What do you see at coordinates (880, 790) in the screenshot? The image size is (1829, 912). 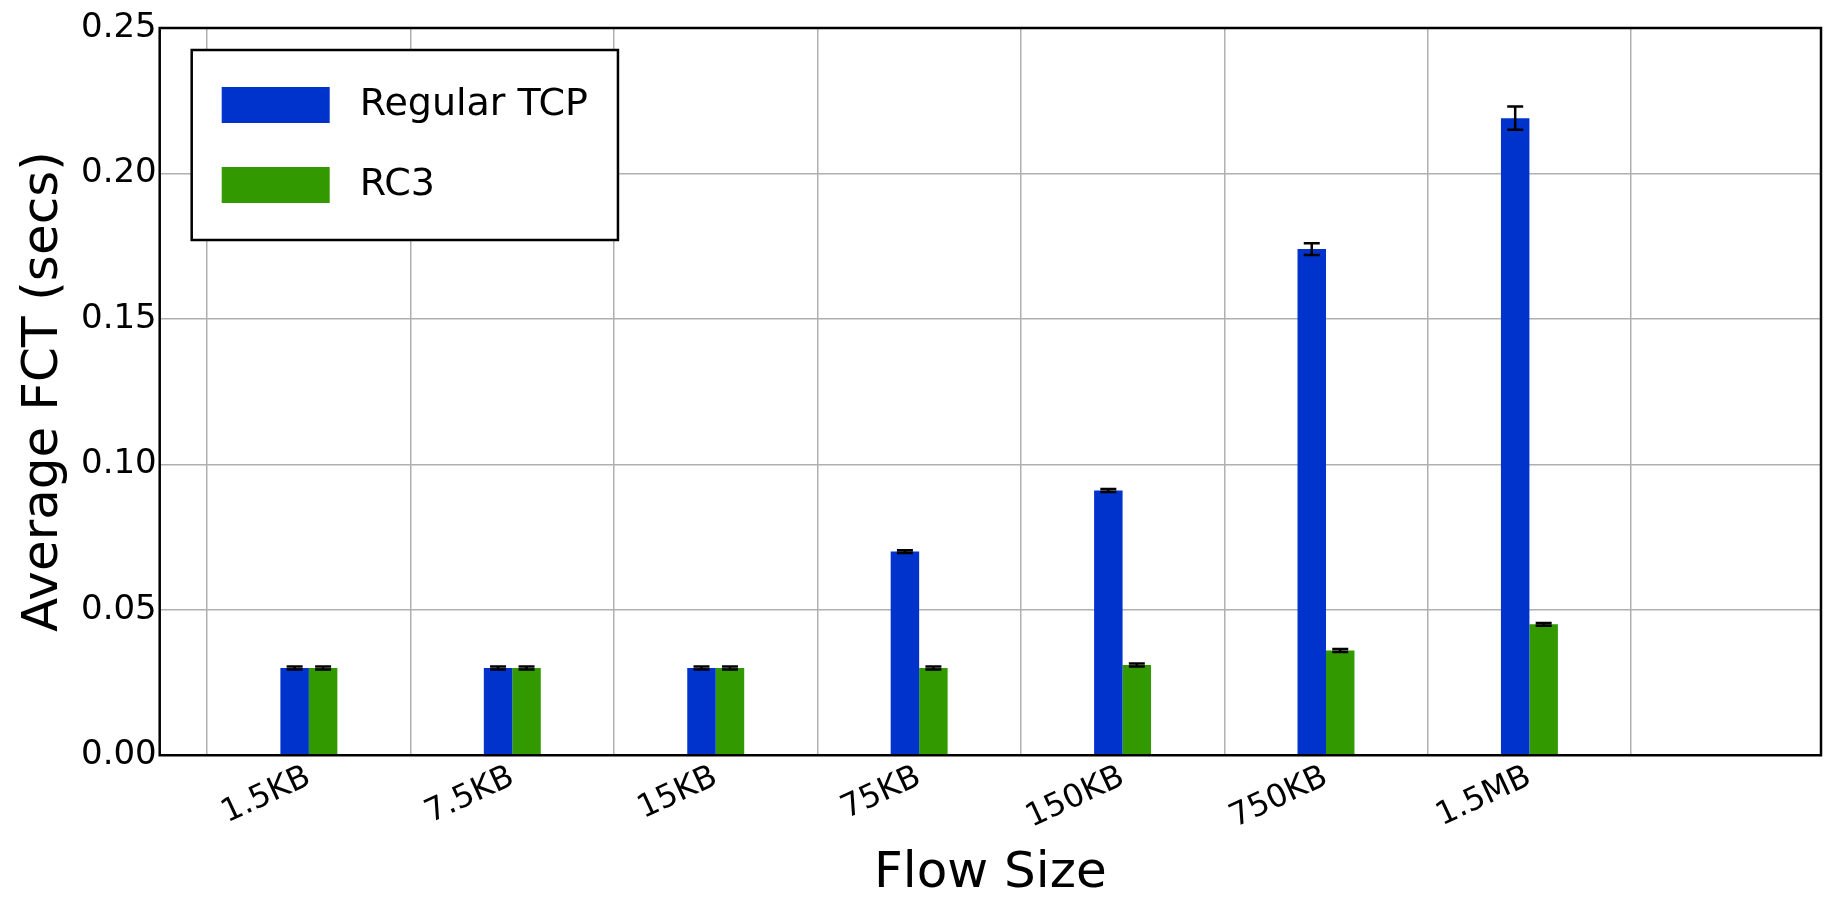 I see `x-tick-label: 75KB` at bounding box center [880, 790].